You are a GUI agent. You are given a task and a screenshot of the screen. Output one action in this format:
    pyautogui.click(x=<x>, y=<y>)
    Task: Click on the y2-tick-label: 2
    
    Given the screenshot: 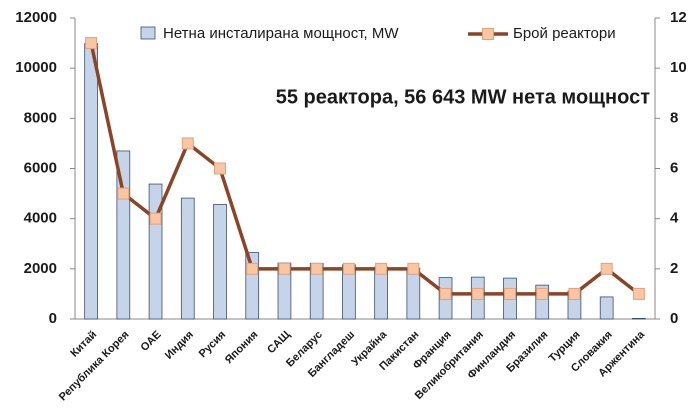 What is the action you would take?
    pyautogui.click(x=674, y=268)
    